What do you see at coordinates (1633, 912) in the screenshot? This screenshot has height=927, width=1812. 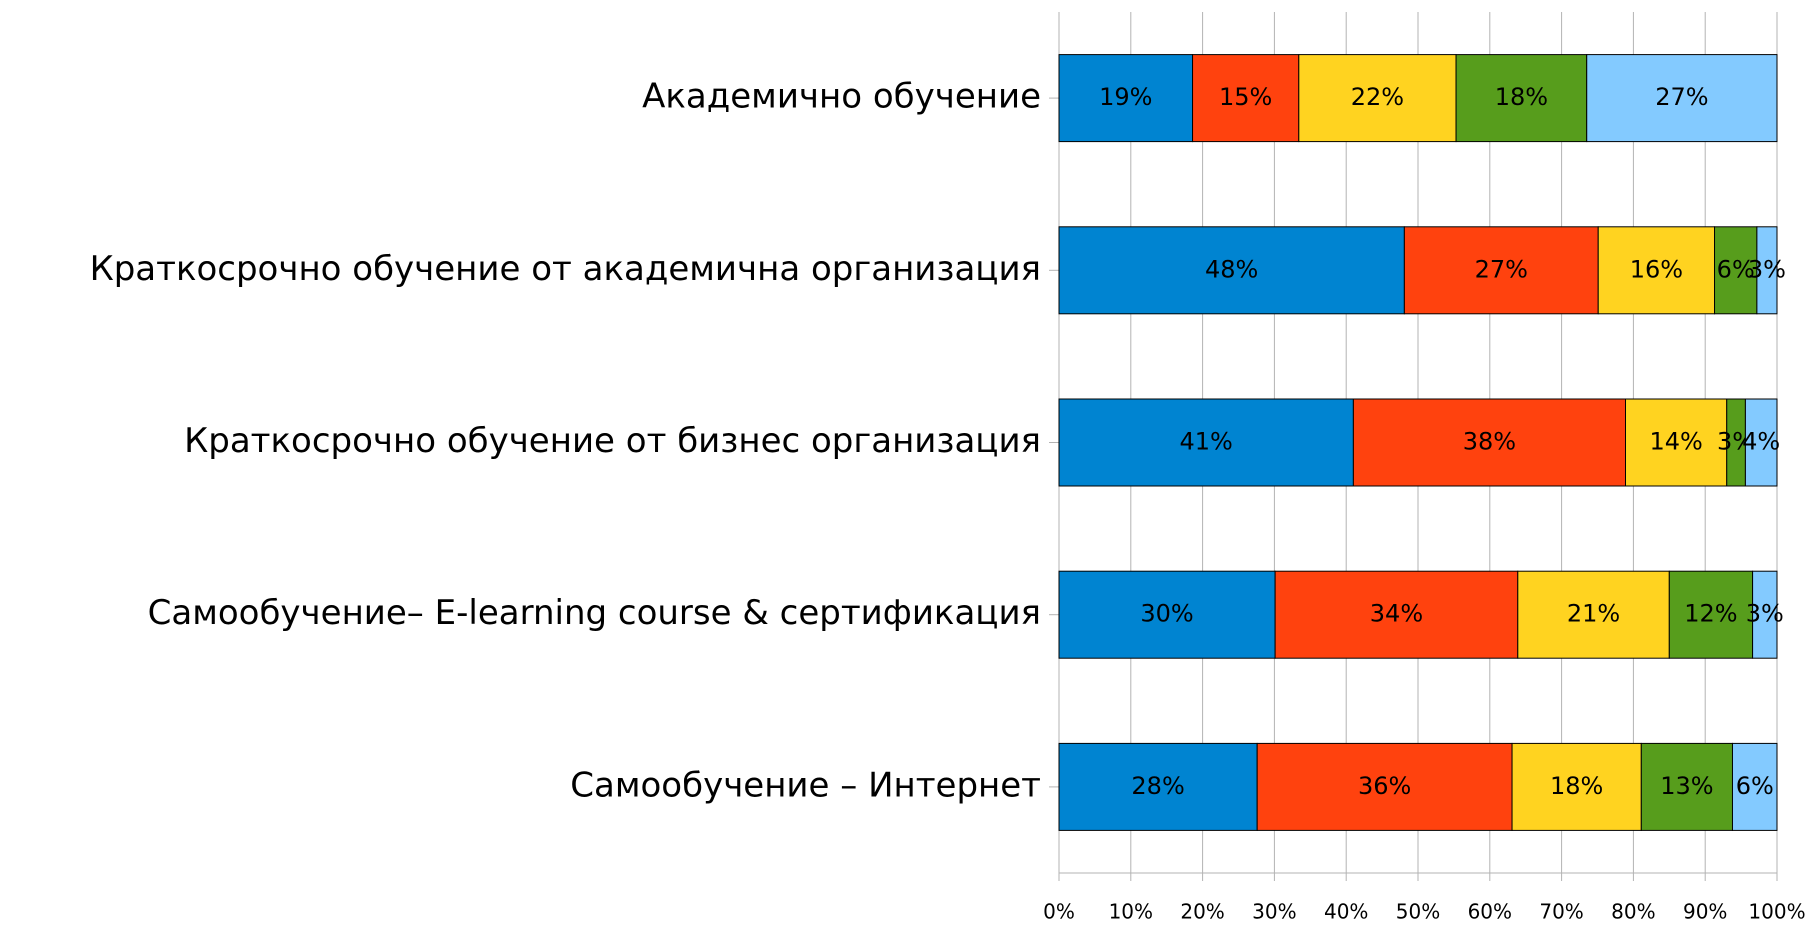 I see `x-tick-label: 80%` at bounding box center [1633, 912].